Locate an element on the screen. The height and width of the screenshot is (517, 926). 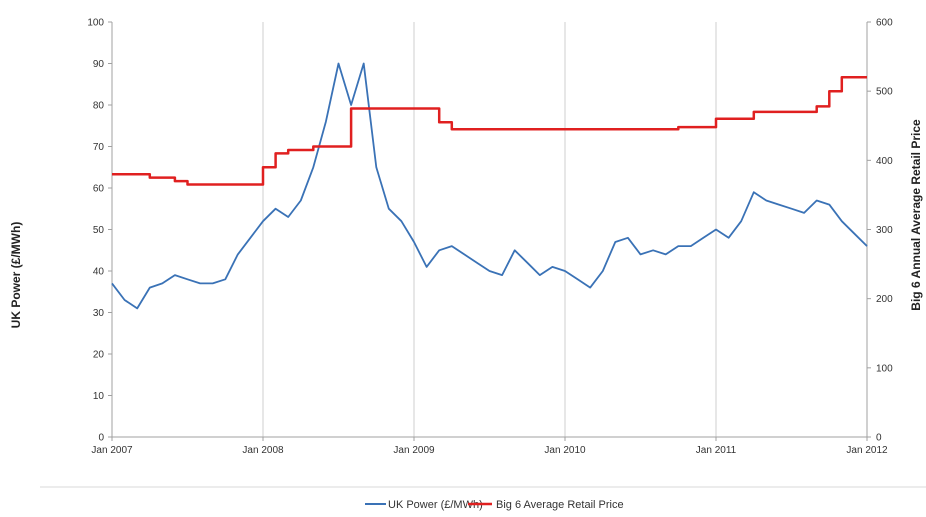
y-right-axis-title: Big 6 Annual Average Retail Price is located at coordinates (916, 215).